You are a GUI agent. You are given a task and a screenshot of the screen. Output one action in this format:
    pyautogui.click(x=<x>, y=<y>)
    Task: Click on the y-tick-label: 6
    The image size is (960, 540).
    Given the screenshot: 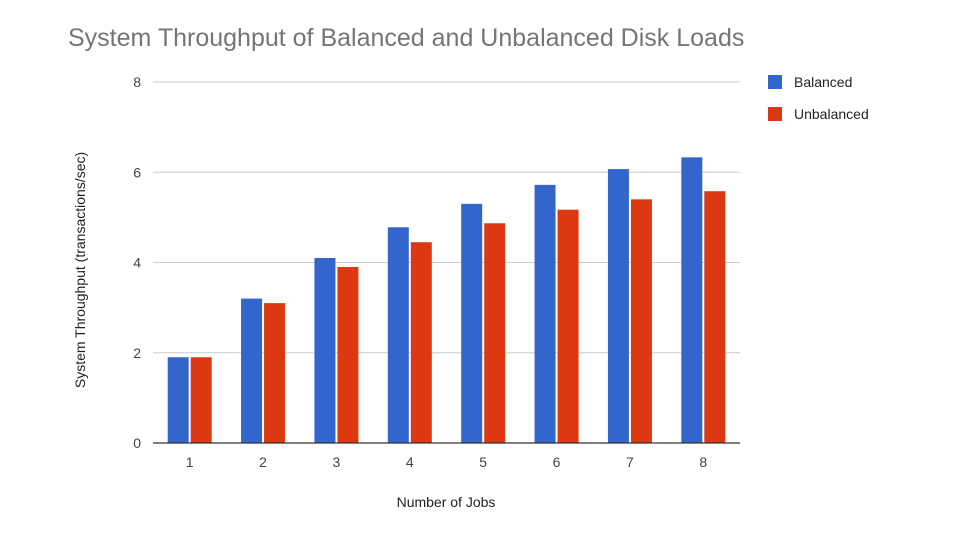 What is the action you would take?
    pyautogui.click(x=137, y=172)
    